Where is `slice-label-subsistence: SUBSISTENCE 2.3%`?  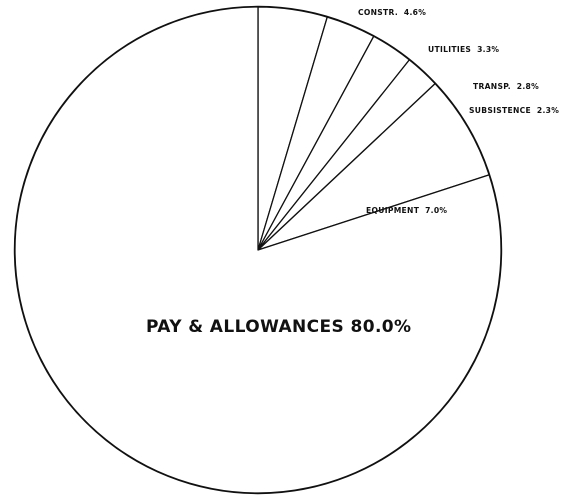 slice-label-subsistence: SUBSISTENCE 2.3% is located at coordinates (514, 110).